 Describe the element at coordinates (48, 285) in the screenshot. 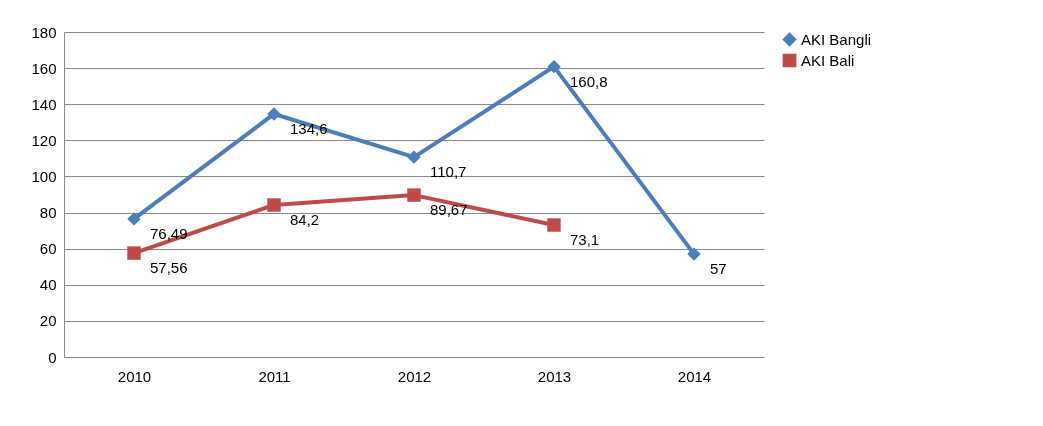

I see `y-tick-label: 40` at that location.